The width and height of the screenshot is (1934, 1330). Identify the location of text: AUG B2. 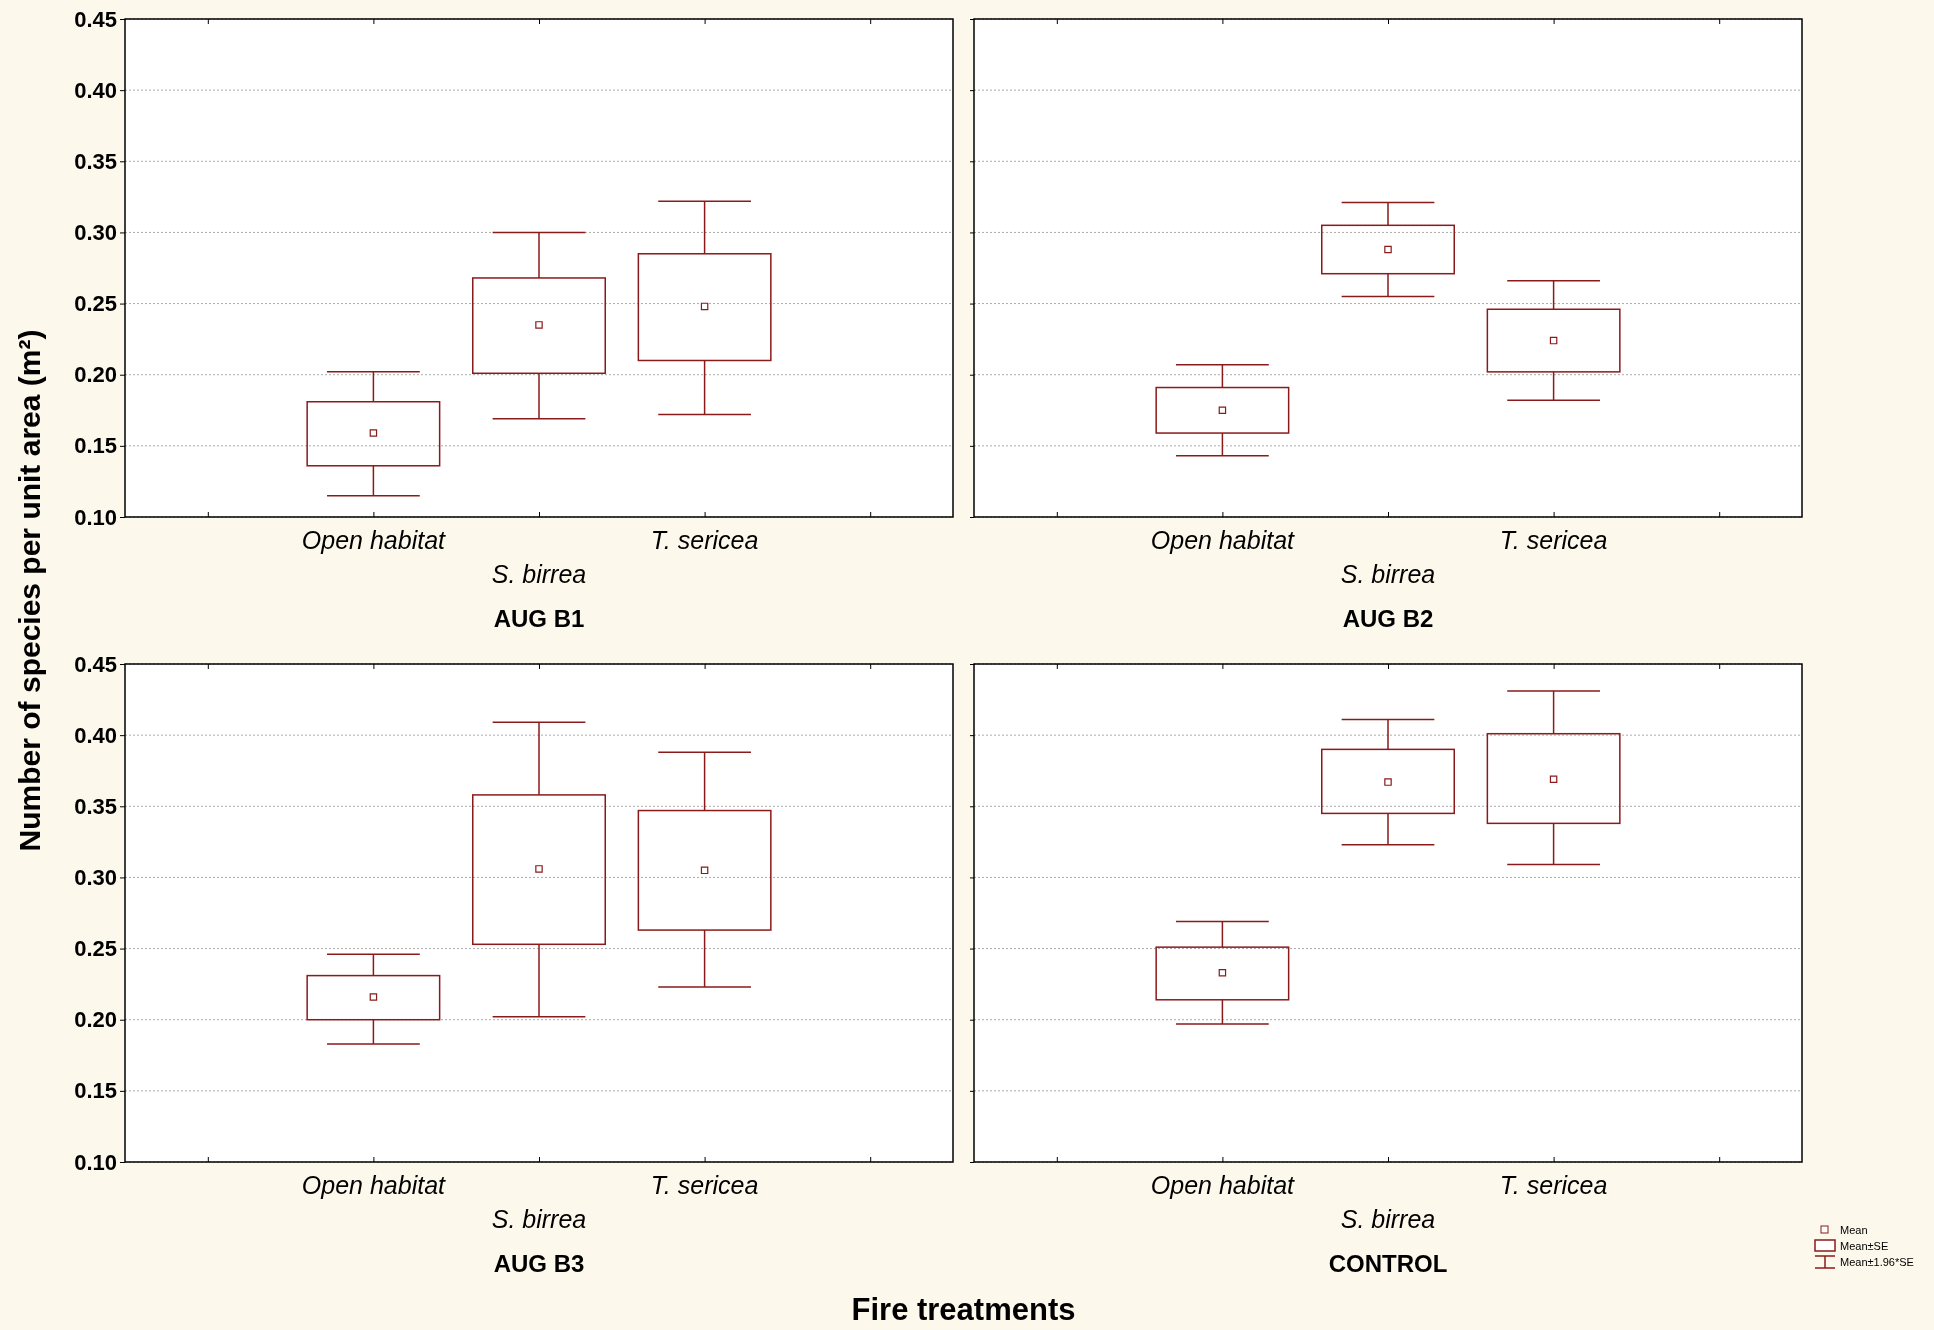
(1388, 618).